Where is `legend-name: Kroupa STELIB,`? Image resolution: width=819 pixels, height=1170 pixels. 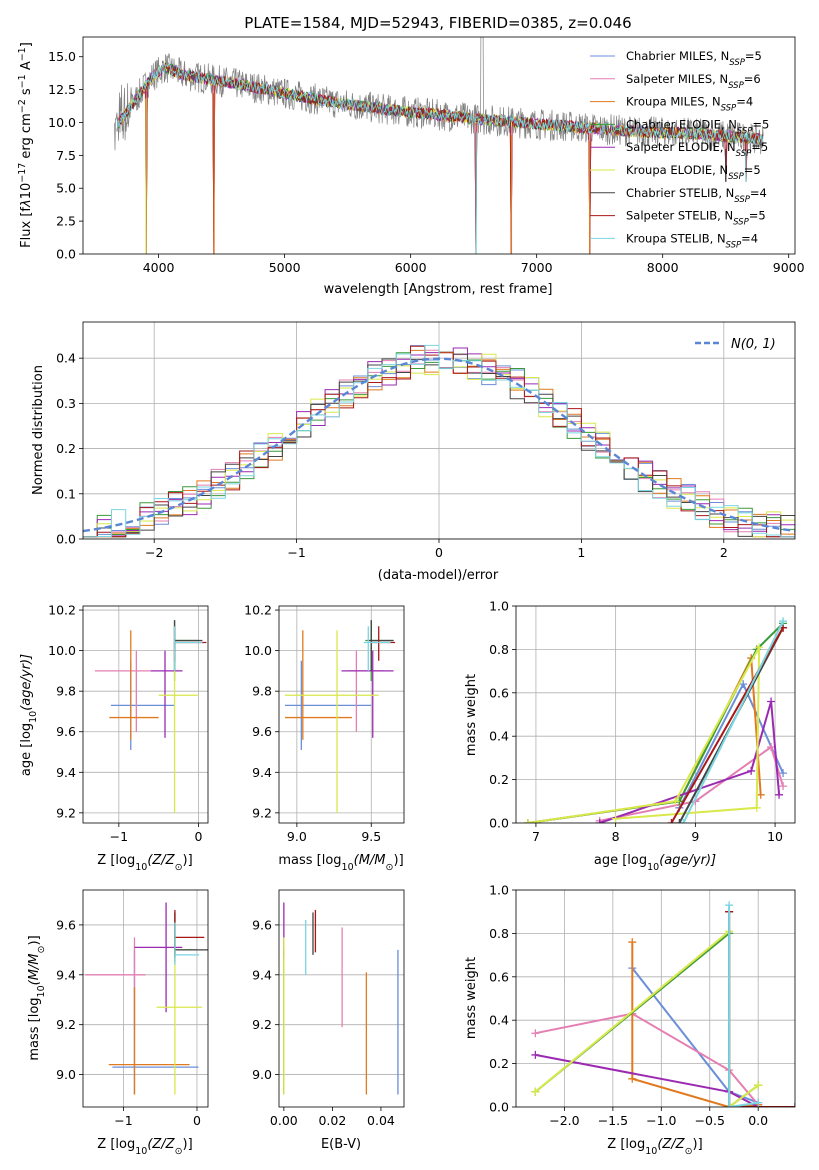
legend-name: Kroupa STELIB, is located at coordinates (671, 238).